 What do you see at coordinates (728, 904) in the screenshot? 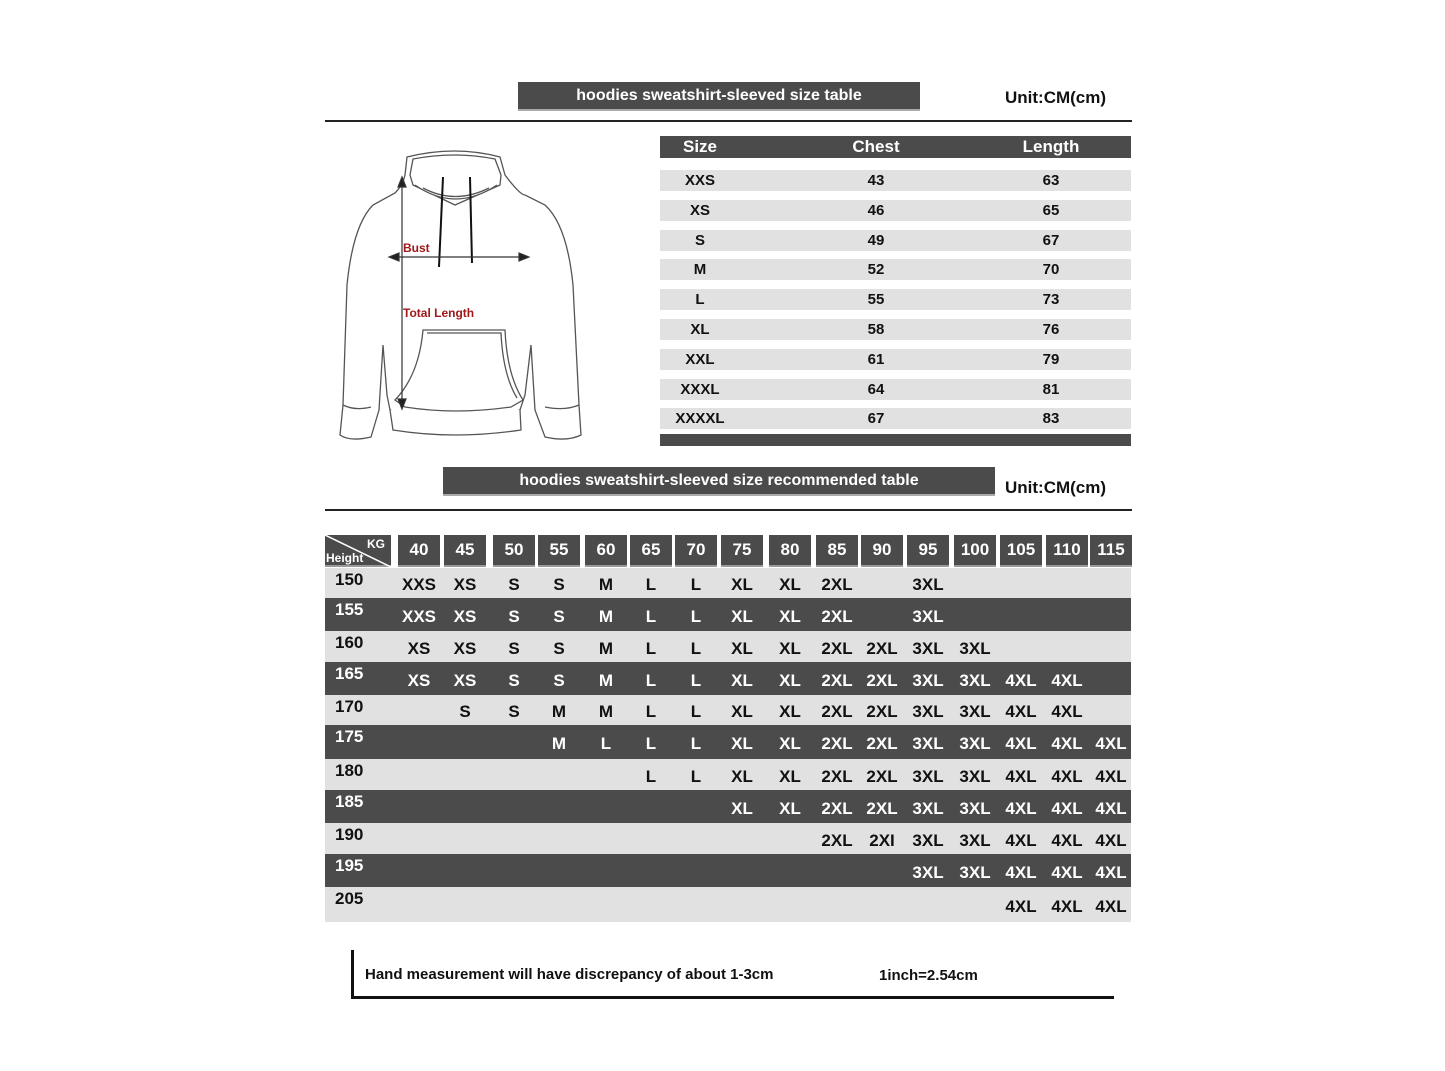
I see `recommended-row-205: 205 4XL 4XL 4XL` at bounding box center [728, 904].